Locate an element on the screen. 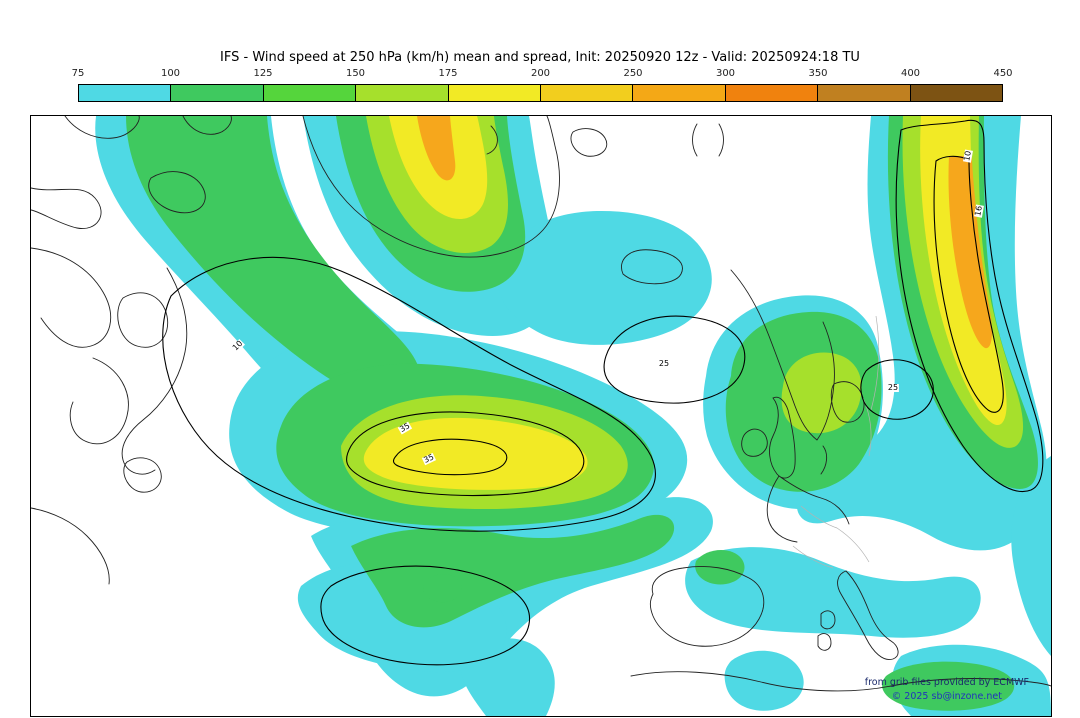  colorbar-tick-label: 75 is located at coordinates (78, 73).